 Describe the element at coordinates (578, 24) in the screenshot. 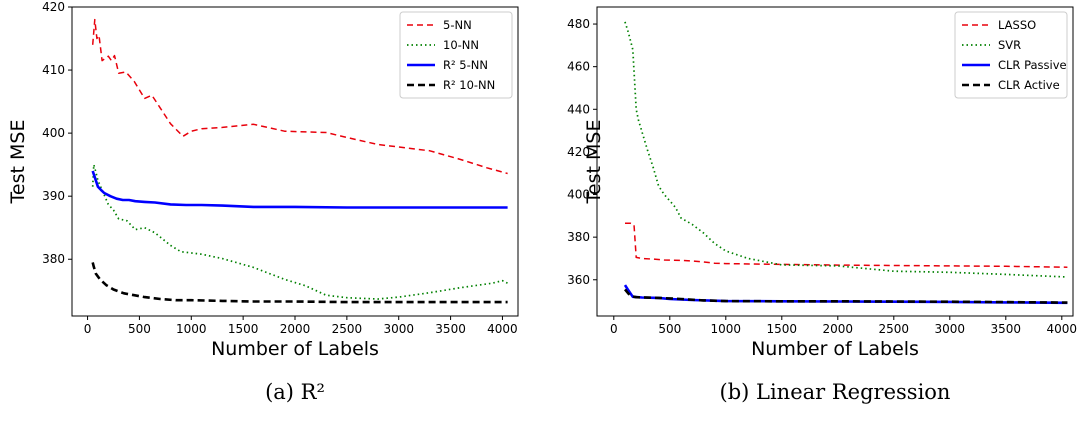

I see `y-tick-label: 480` at that location.